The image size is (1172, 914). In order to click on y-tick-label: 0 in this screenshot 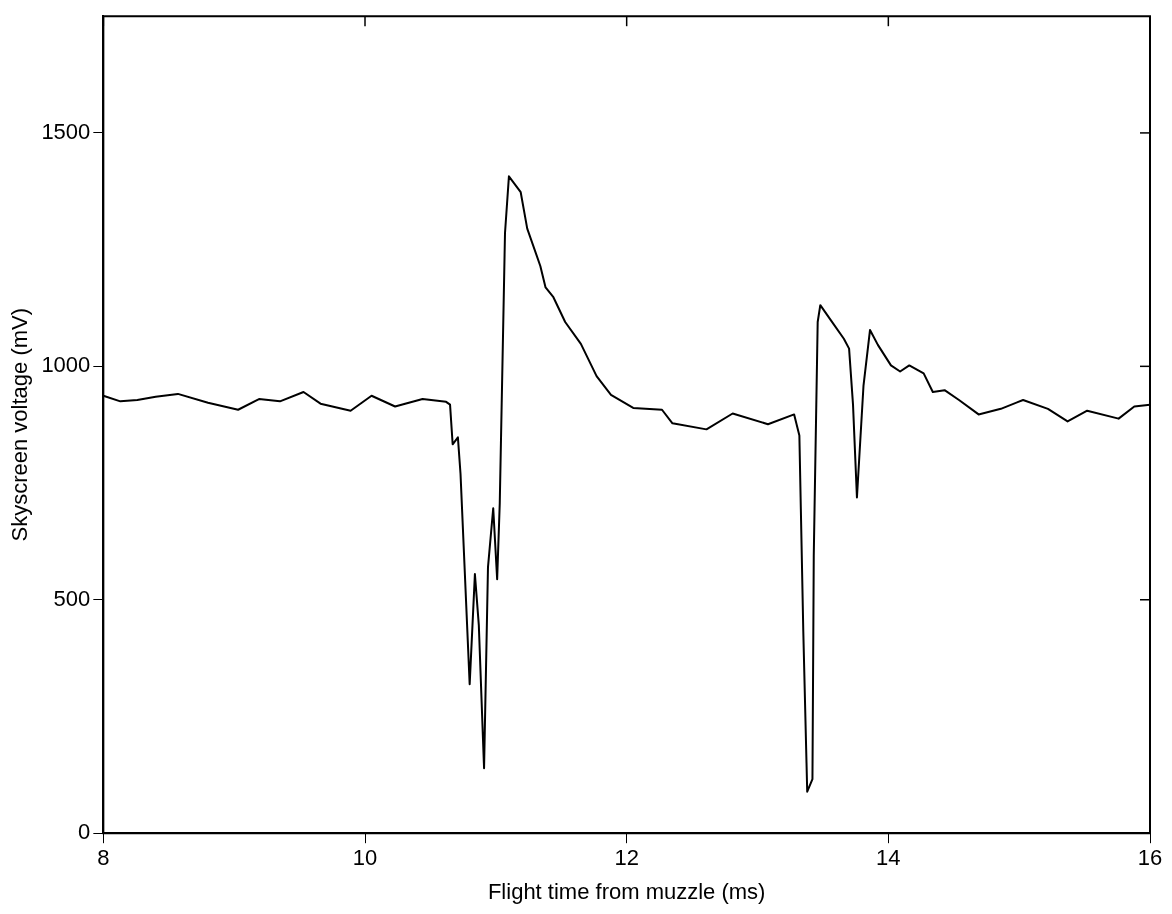, I will do `click(84, 832)`.